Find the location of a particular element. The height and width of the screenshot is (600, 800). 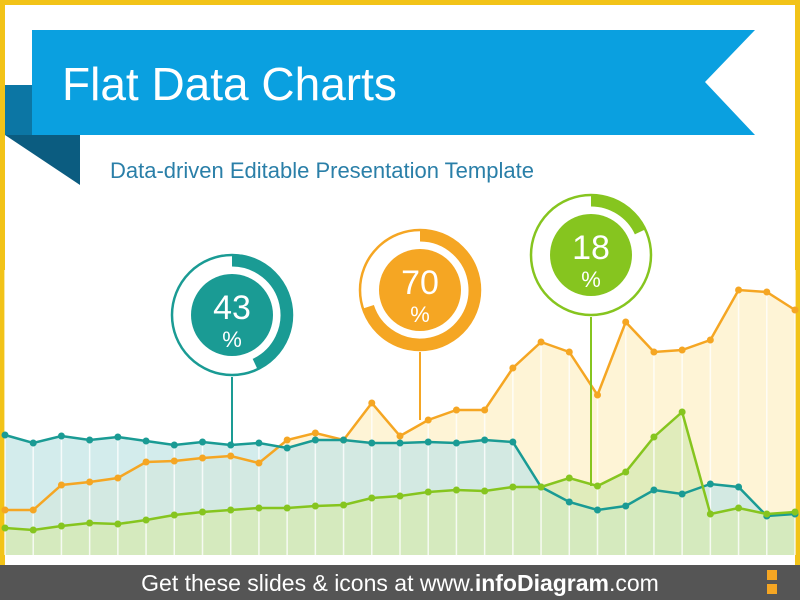

footer-suffix: .com is located at coordinates (634, 583).